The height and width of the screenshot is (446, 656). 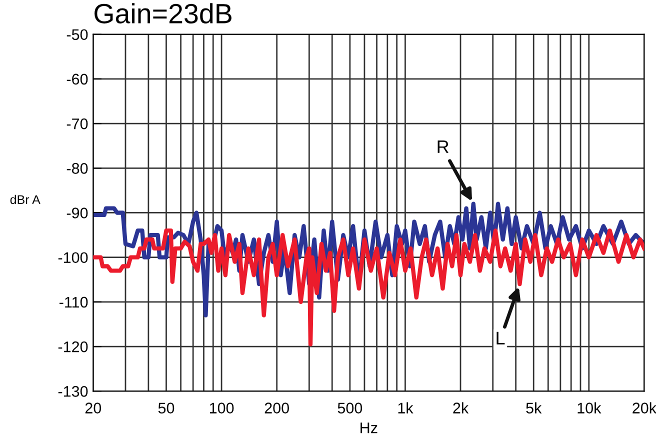 I want to click on x-axis-title: Hz, so click(x=369, y=428).